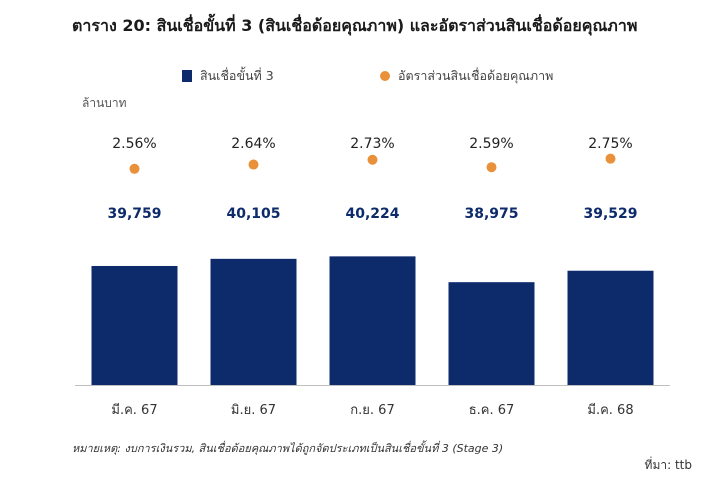 The height and width of the screenshot is (480, 720). I want to click on bar-value-label: 40,105, so click(253, 214).